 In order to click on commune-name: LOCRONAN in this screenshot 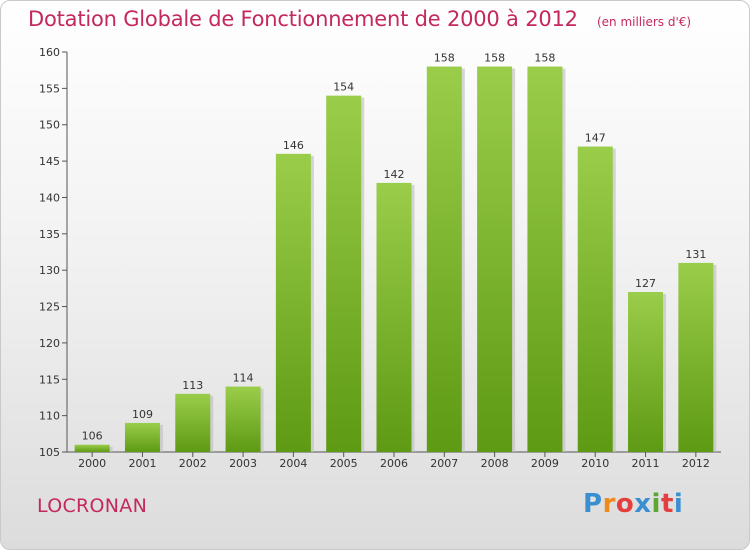, I will do `click(92, 506)`.